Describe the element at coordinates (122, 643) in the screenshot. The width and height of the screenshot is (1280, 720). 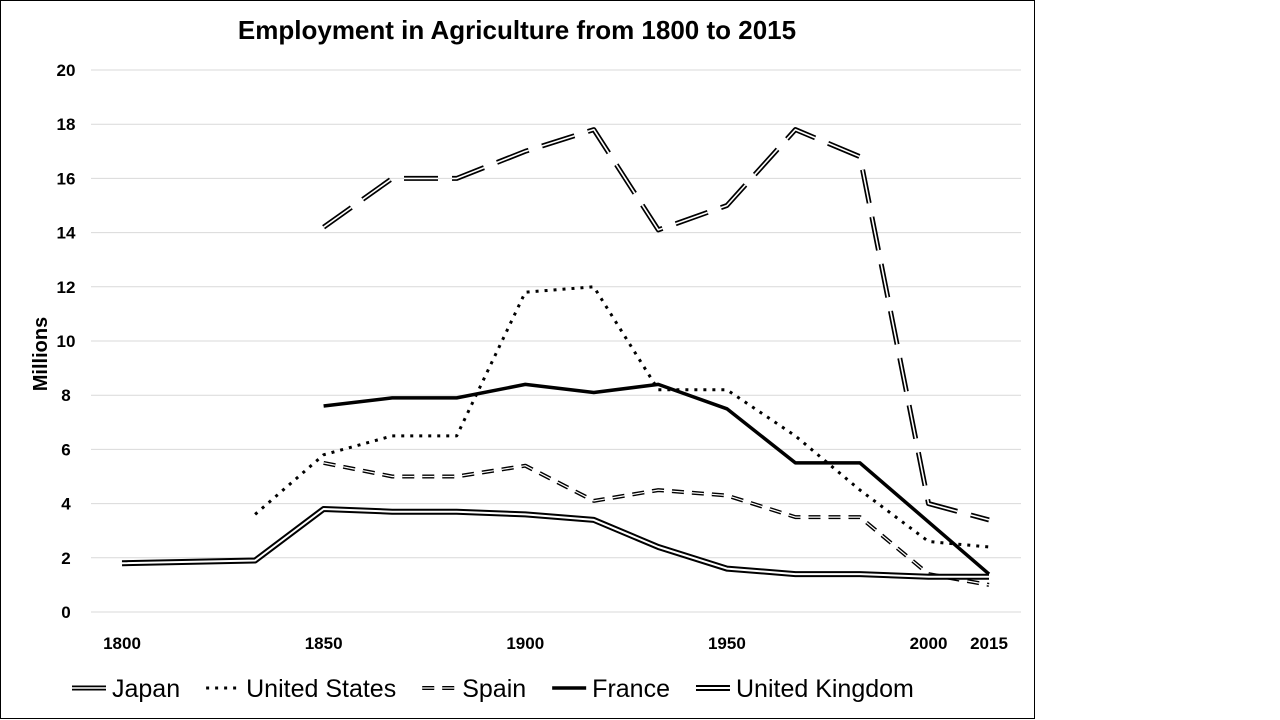
I see `x-tick-label: 1800` at that location.